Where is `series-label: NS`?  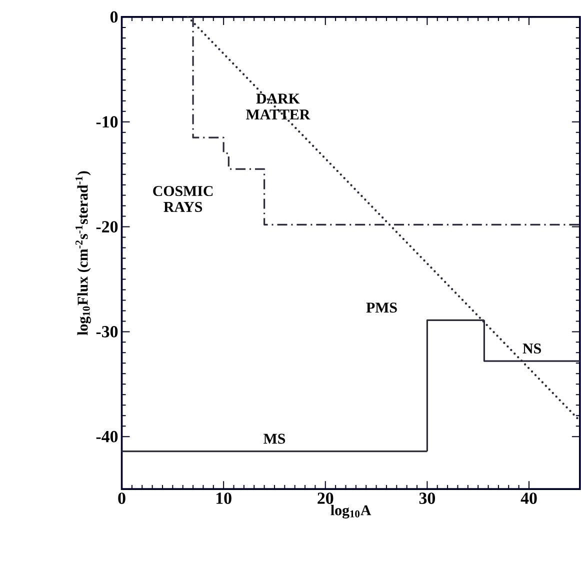
series-label: NS is located at coordinates (531, 349).